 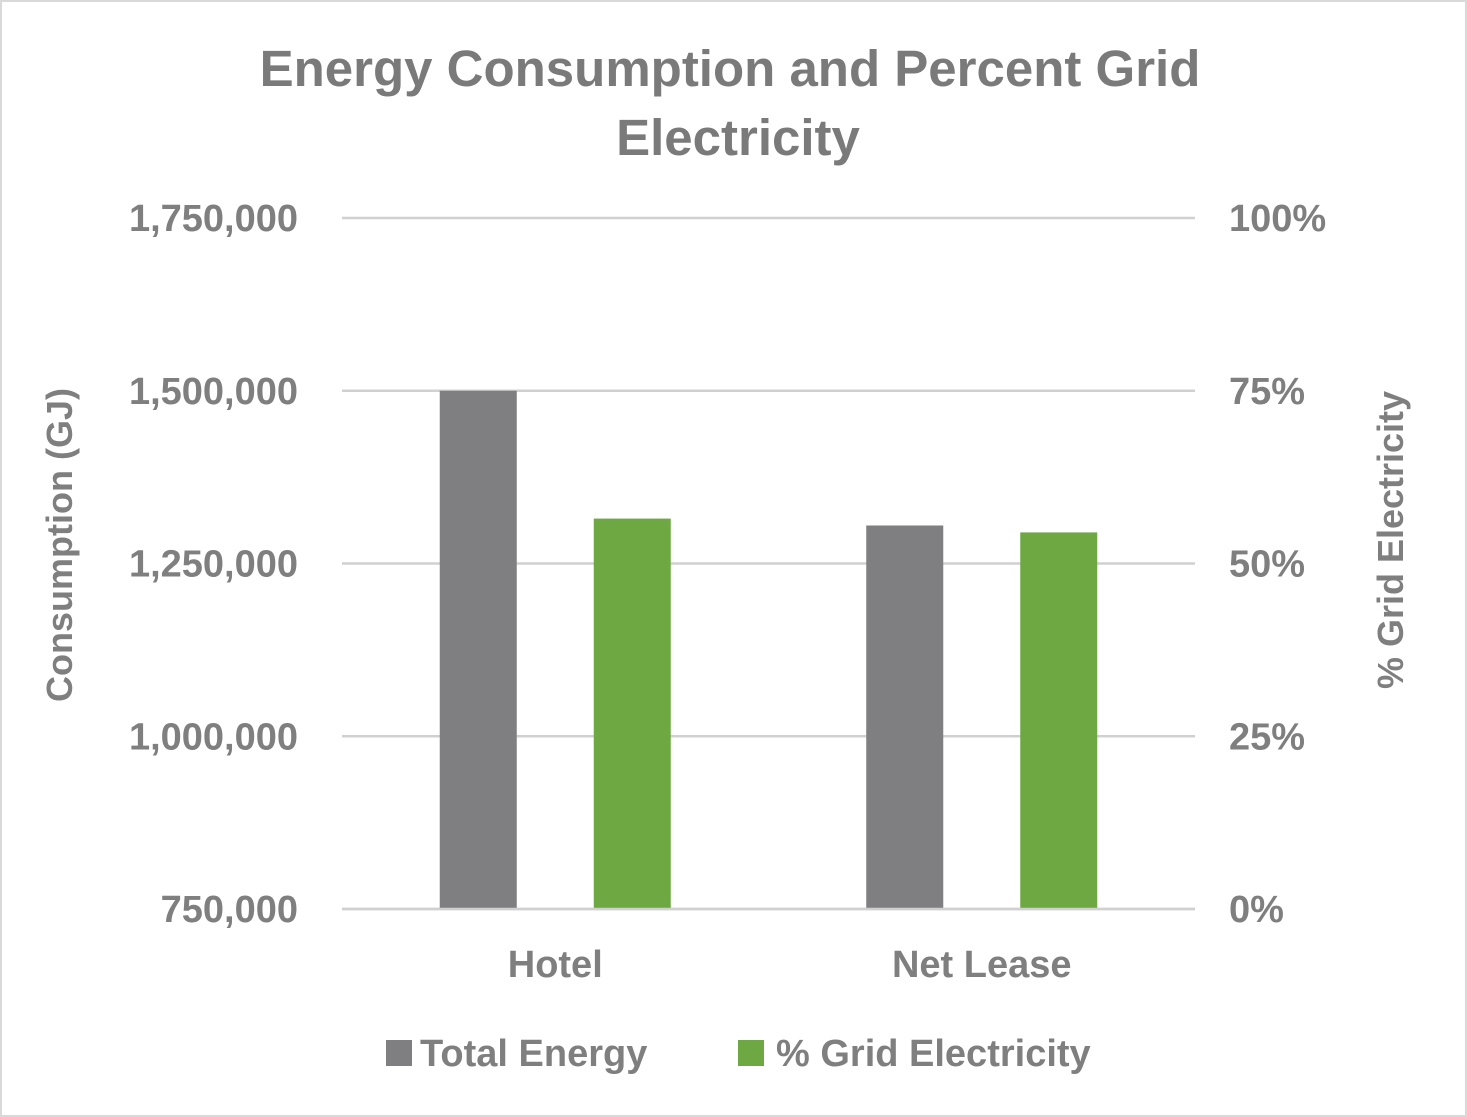 I want to click on chart-title-line-2: Electricity, so click(x=738, y=137).